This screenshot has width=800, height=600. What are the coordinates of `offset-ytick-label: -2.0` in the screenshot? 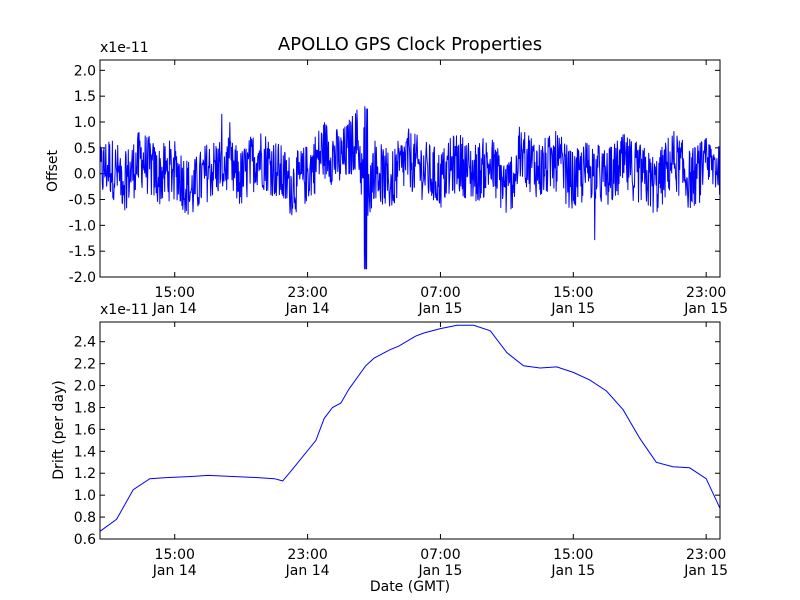 It's located at (82, 278).